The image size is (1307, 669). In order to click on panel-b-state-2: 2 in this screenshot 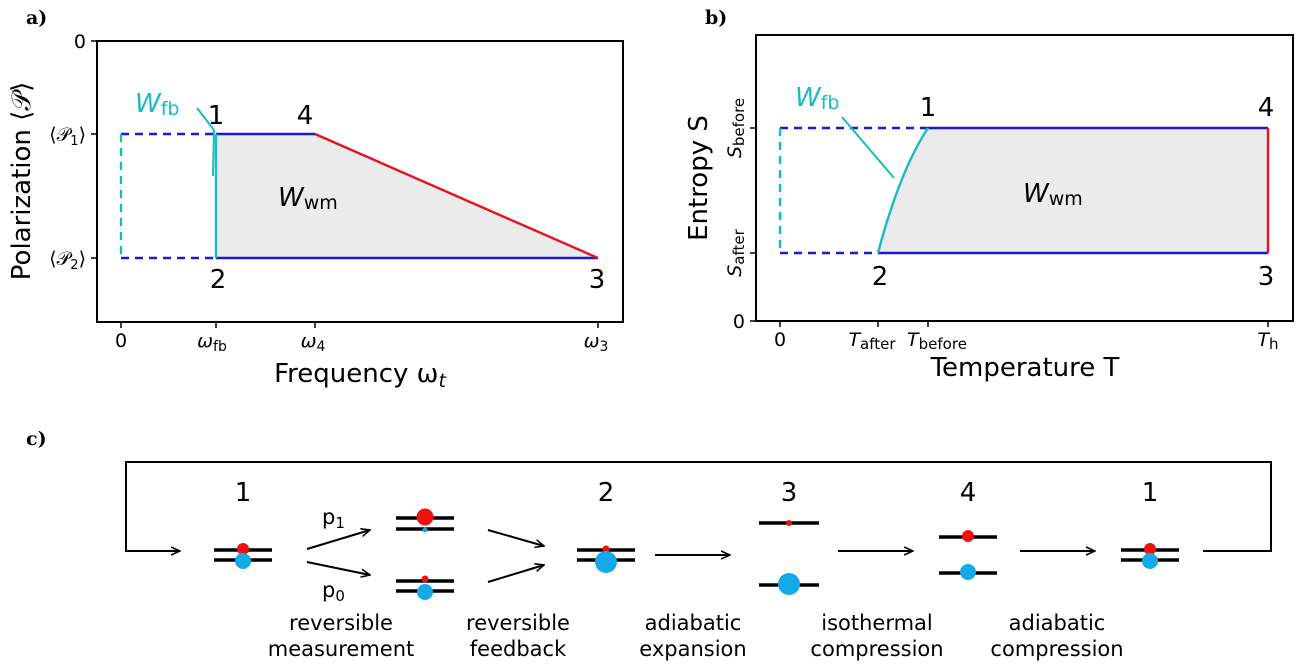, I will do `click(880, 277)`.